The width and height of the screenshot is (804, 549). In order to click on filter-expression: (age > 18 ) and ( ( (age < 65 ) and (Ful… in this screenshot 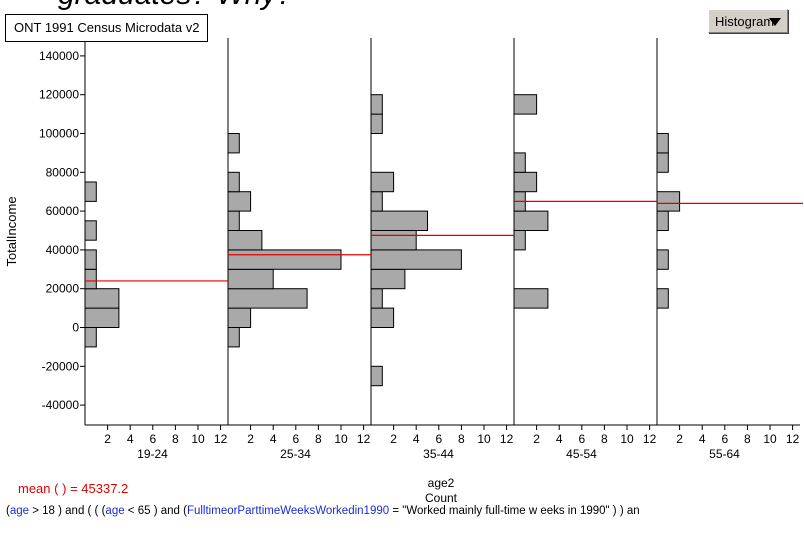, I will do `click(323, 511)`.